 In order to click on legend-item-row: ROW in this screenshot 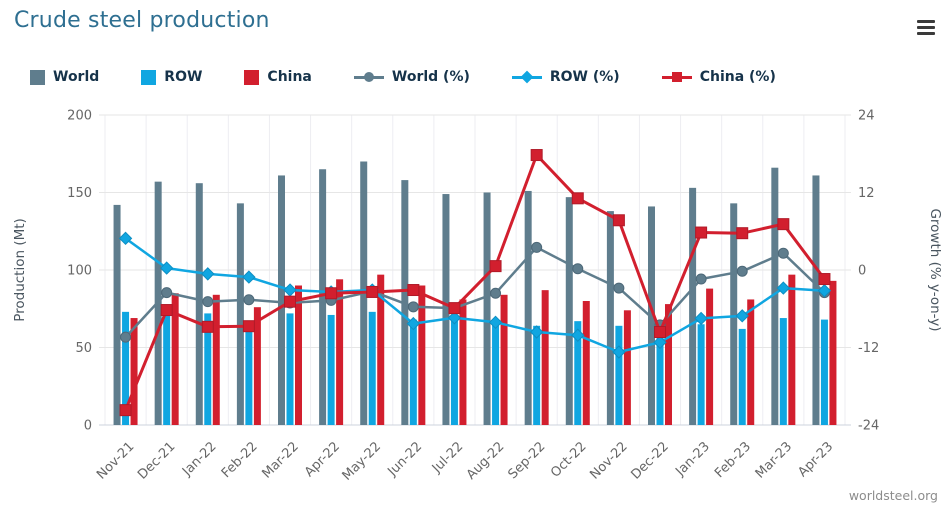, I will do `click(171, 77)`.